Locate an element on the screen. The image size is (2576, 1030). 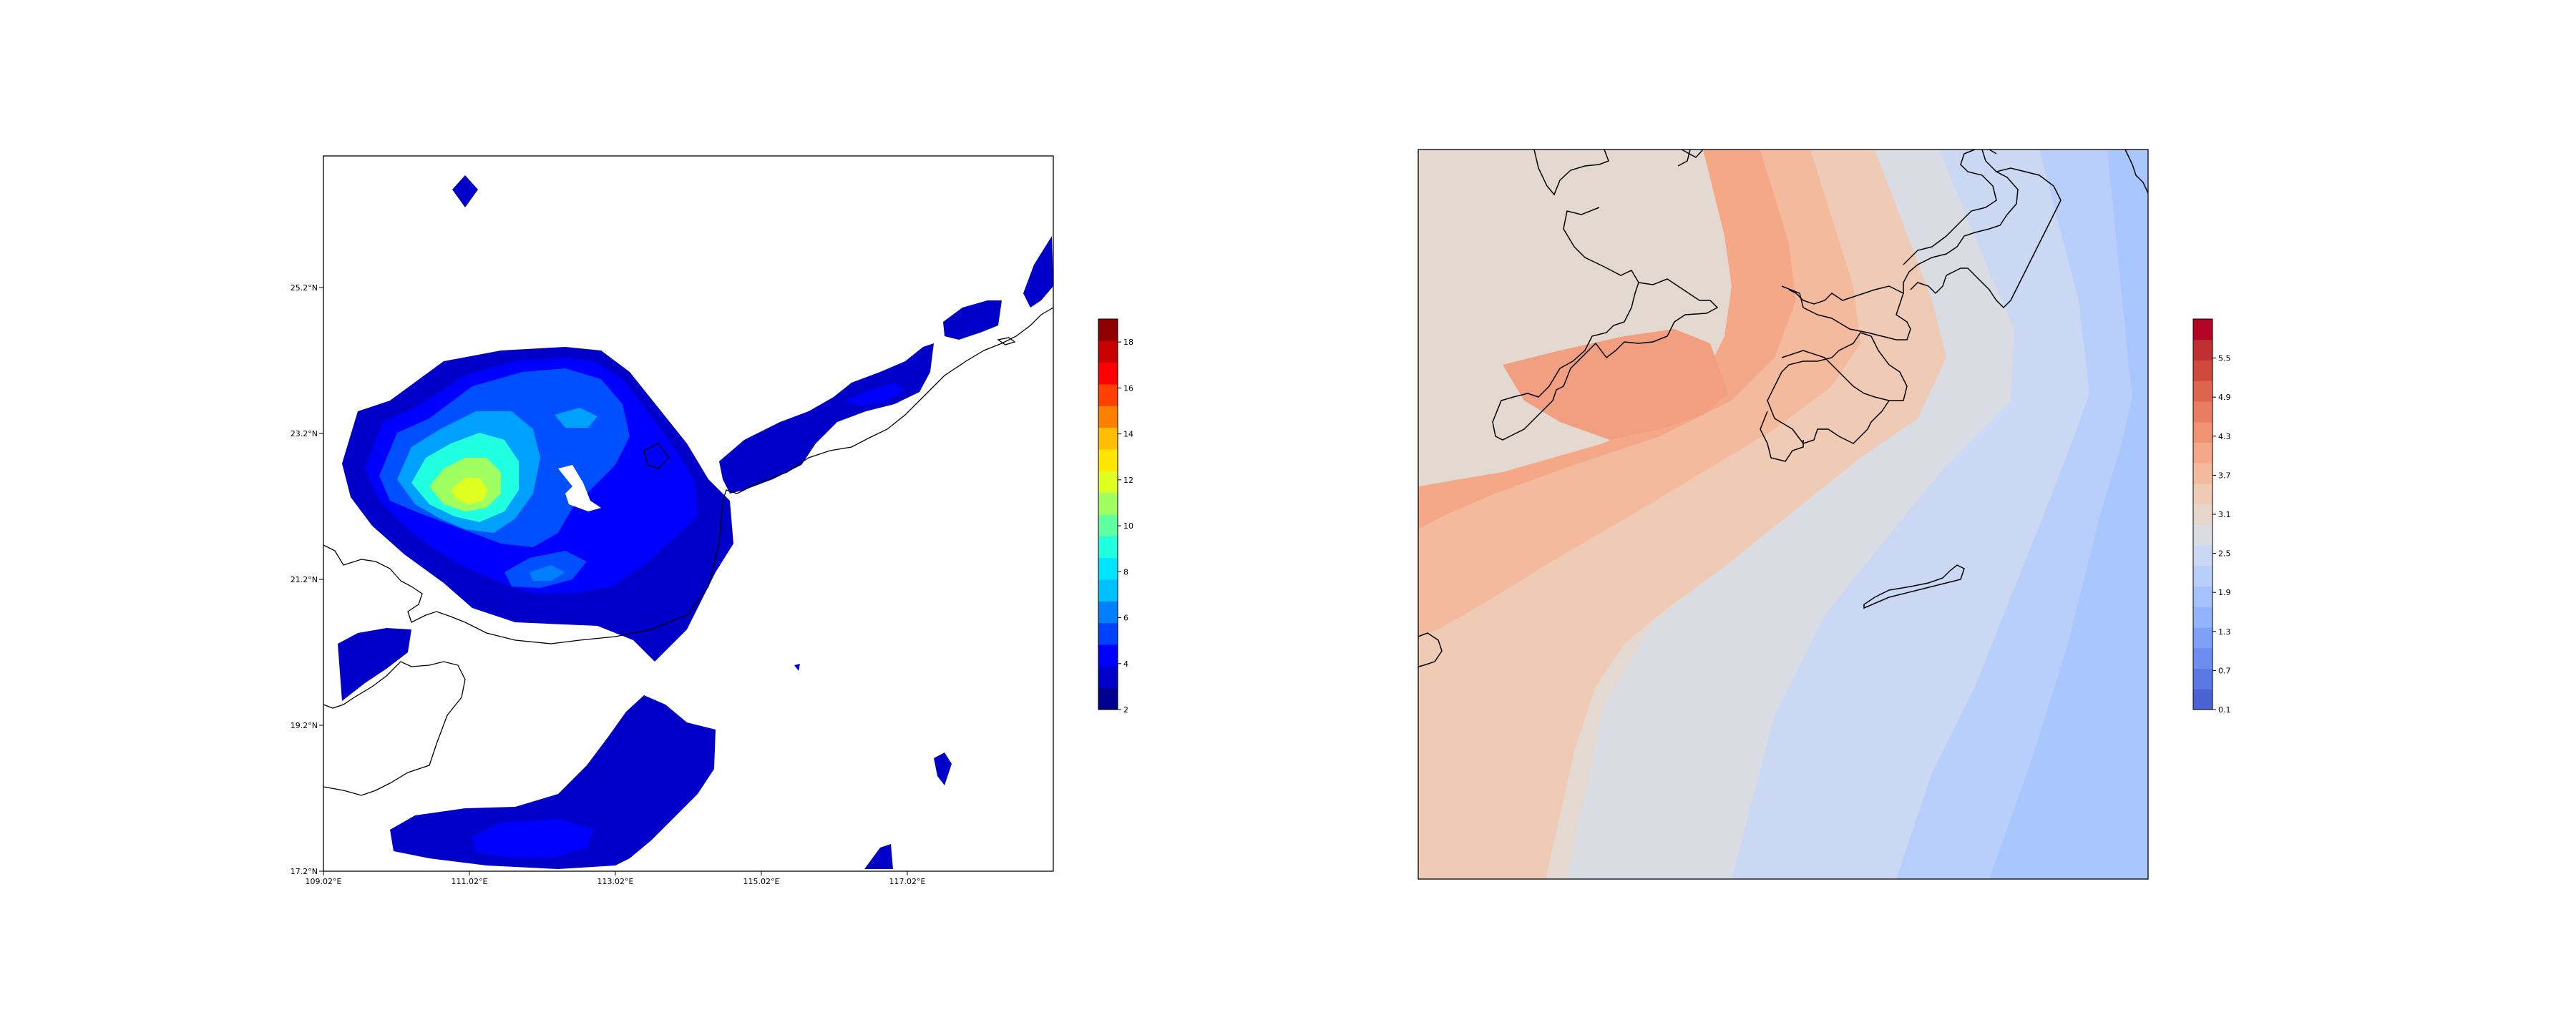
colorbar-tick-label: 1.9 is located at coordinates (2224, 592).